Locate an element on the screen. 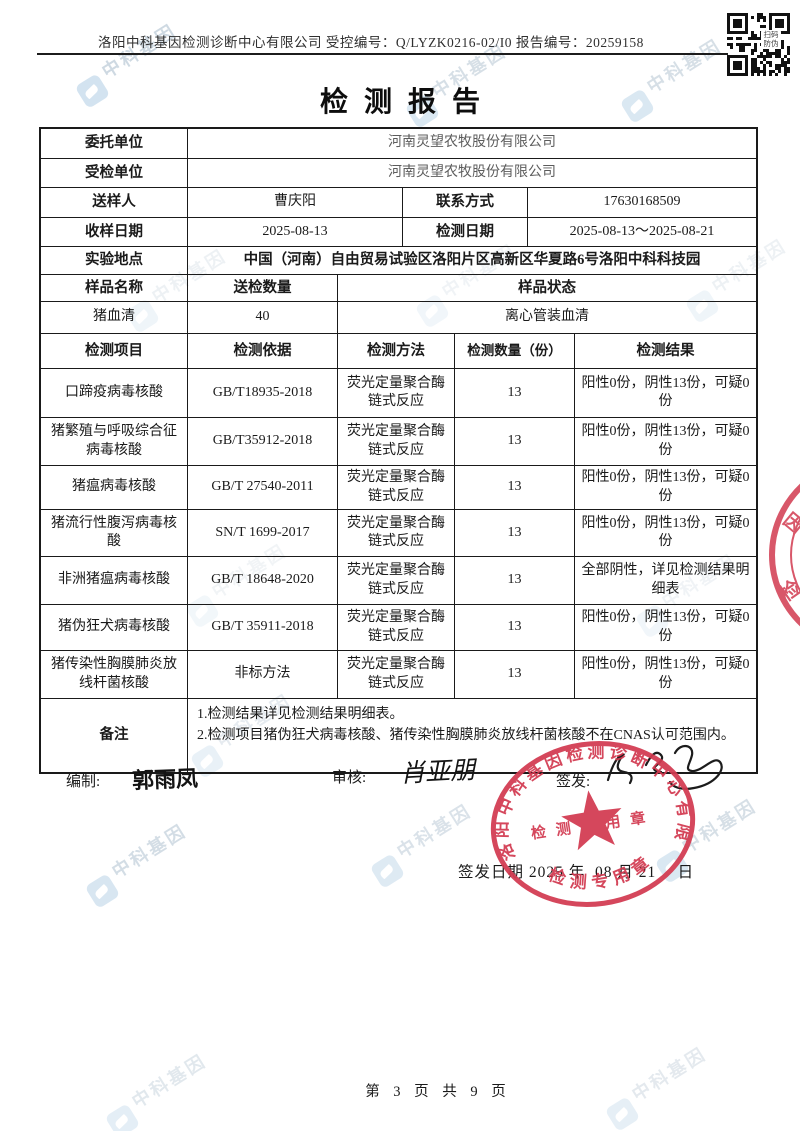  company-seal-stamp: 洛阳中科基因检测诊断中心有限公司 检测专用章 检测专用章 is located at coordinates (587, 815).